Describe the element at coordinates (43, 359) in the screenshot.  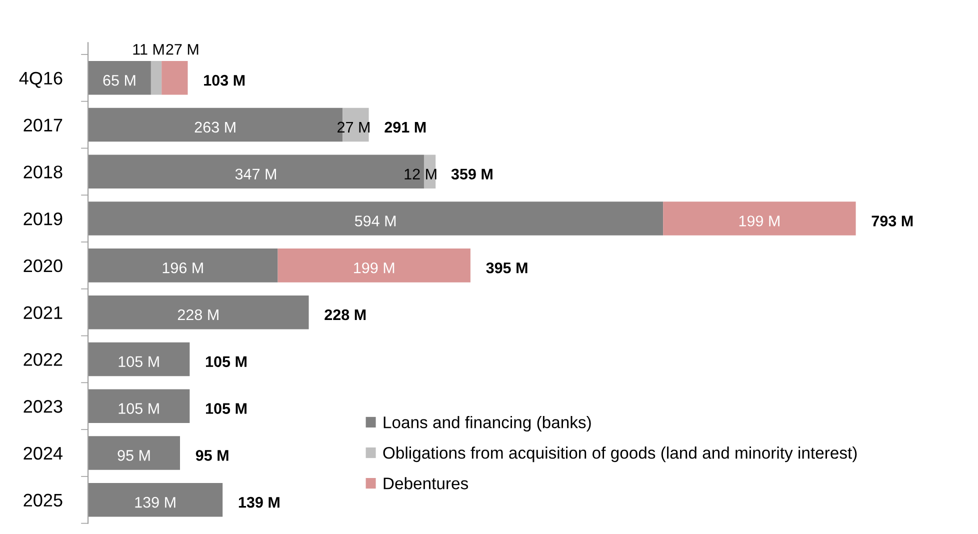
I see `y-tick-label: 2022` at that location.